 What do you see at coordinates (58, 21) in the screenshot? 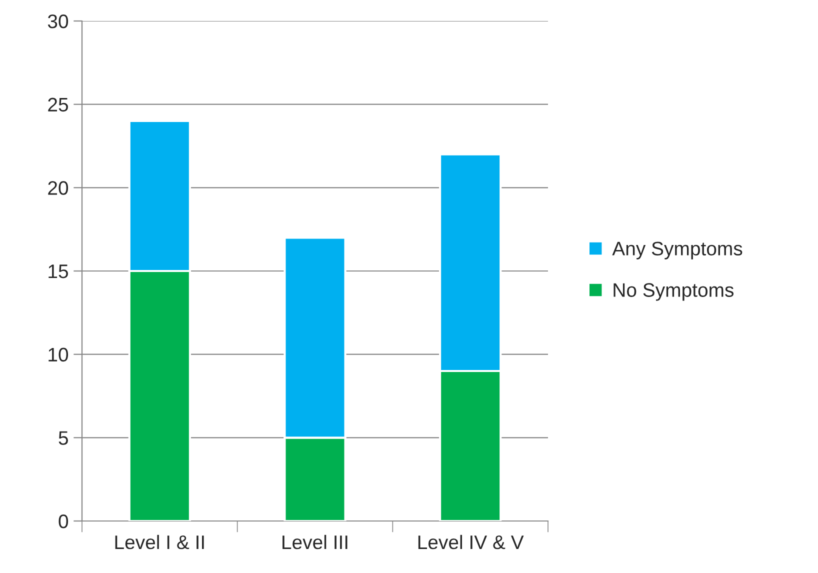
I see `y-tick-label: 30` at bounding box center [58, 21].